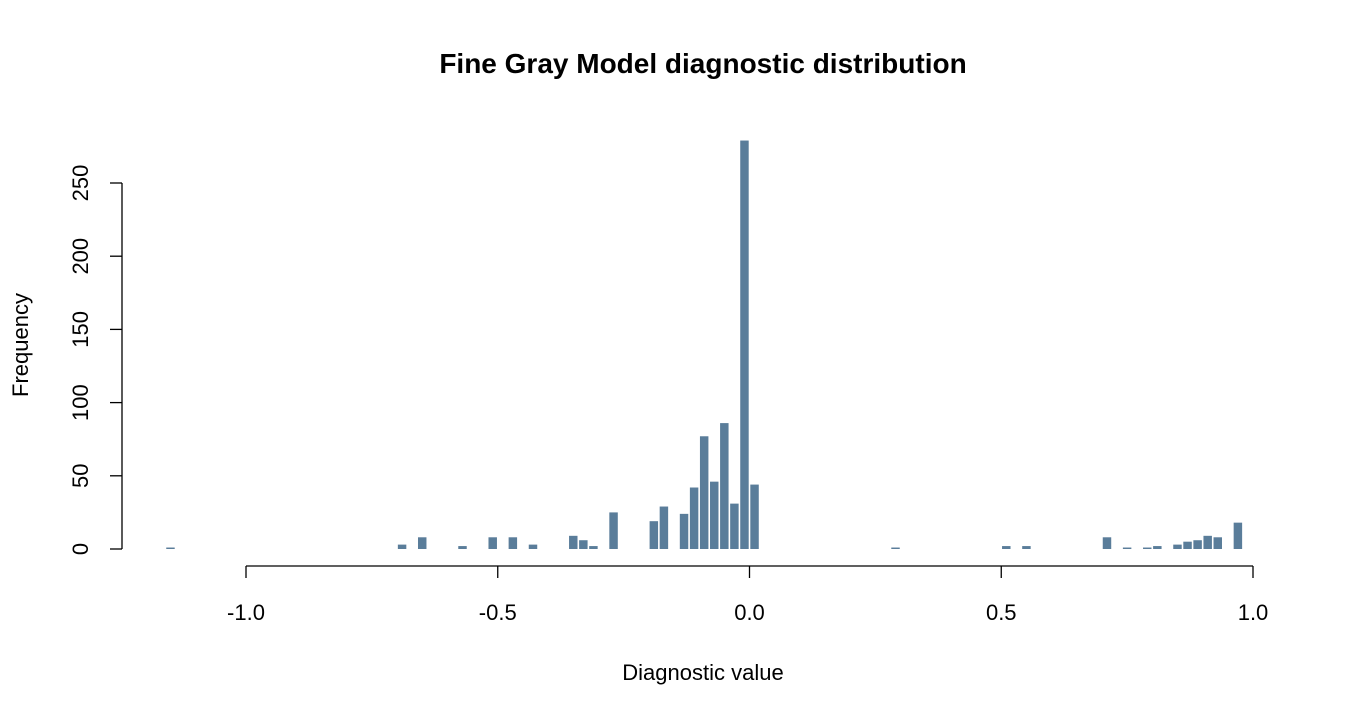  I want to click on y-tick-label: 0, so click(80, 549).